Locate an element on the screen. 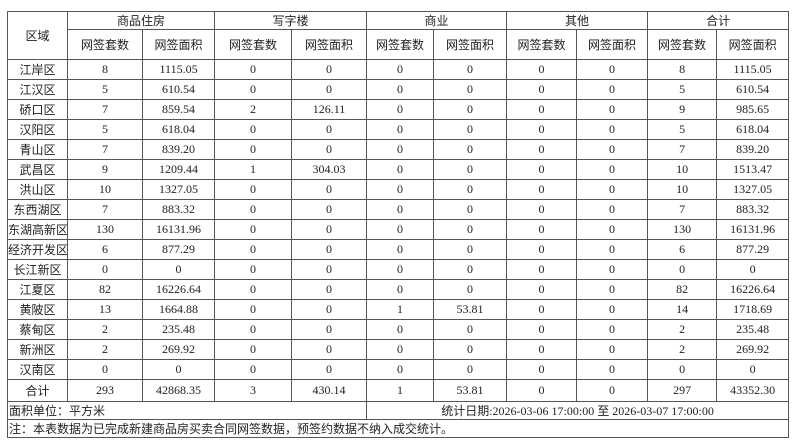  header-group: 商品住房 is located at coordinates (141, 20).